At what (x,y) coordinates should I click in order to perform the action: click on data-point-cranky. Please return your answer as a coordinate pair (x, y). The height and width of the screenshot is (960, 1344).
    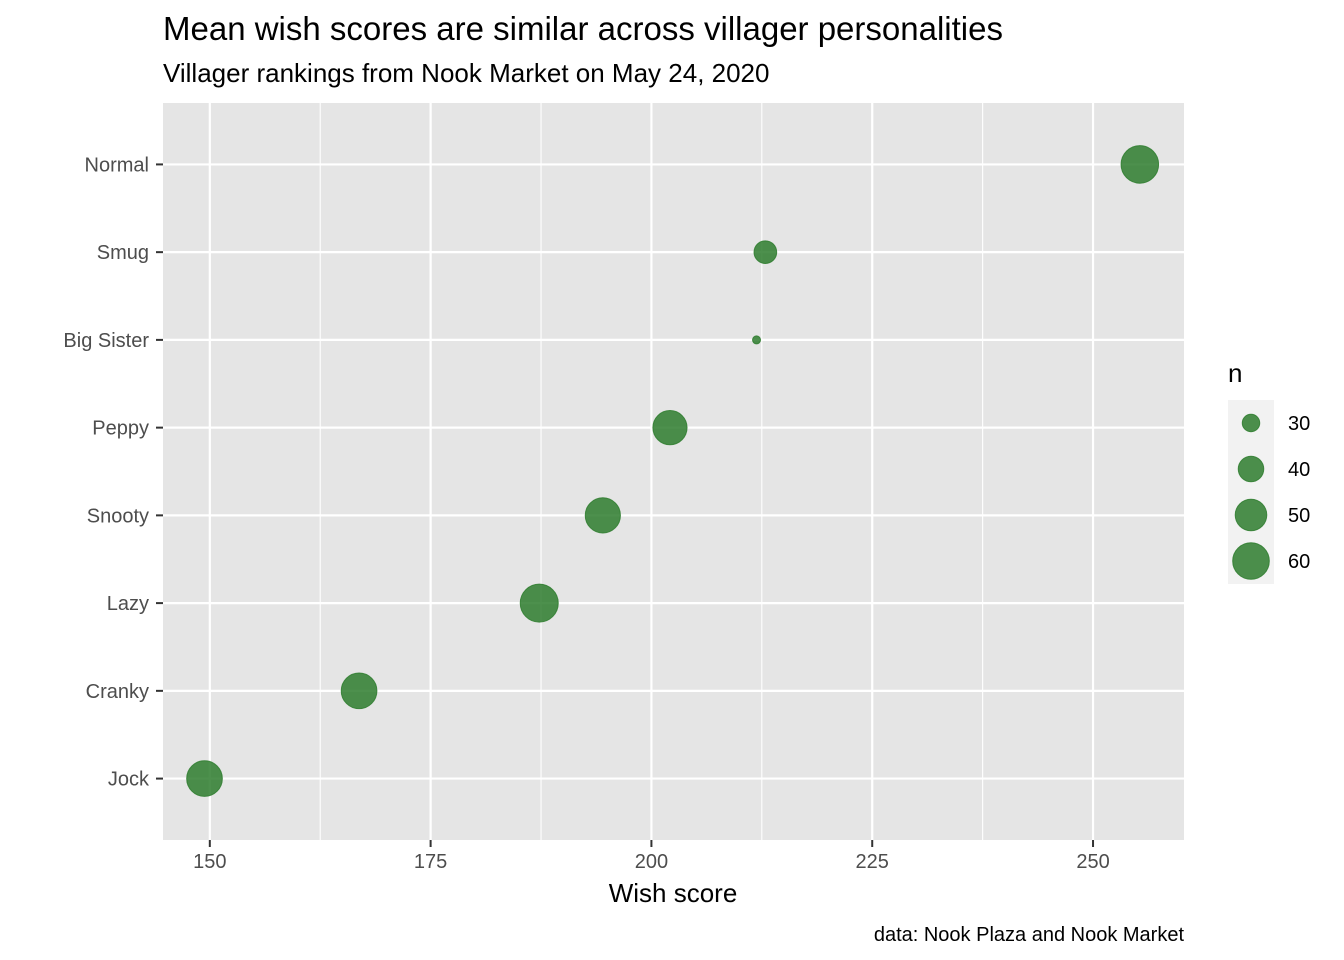
    Looking at the image, I should click on (359, 691).